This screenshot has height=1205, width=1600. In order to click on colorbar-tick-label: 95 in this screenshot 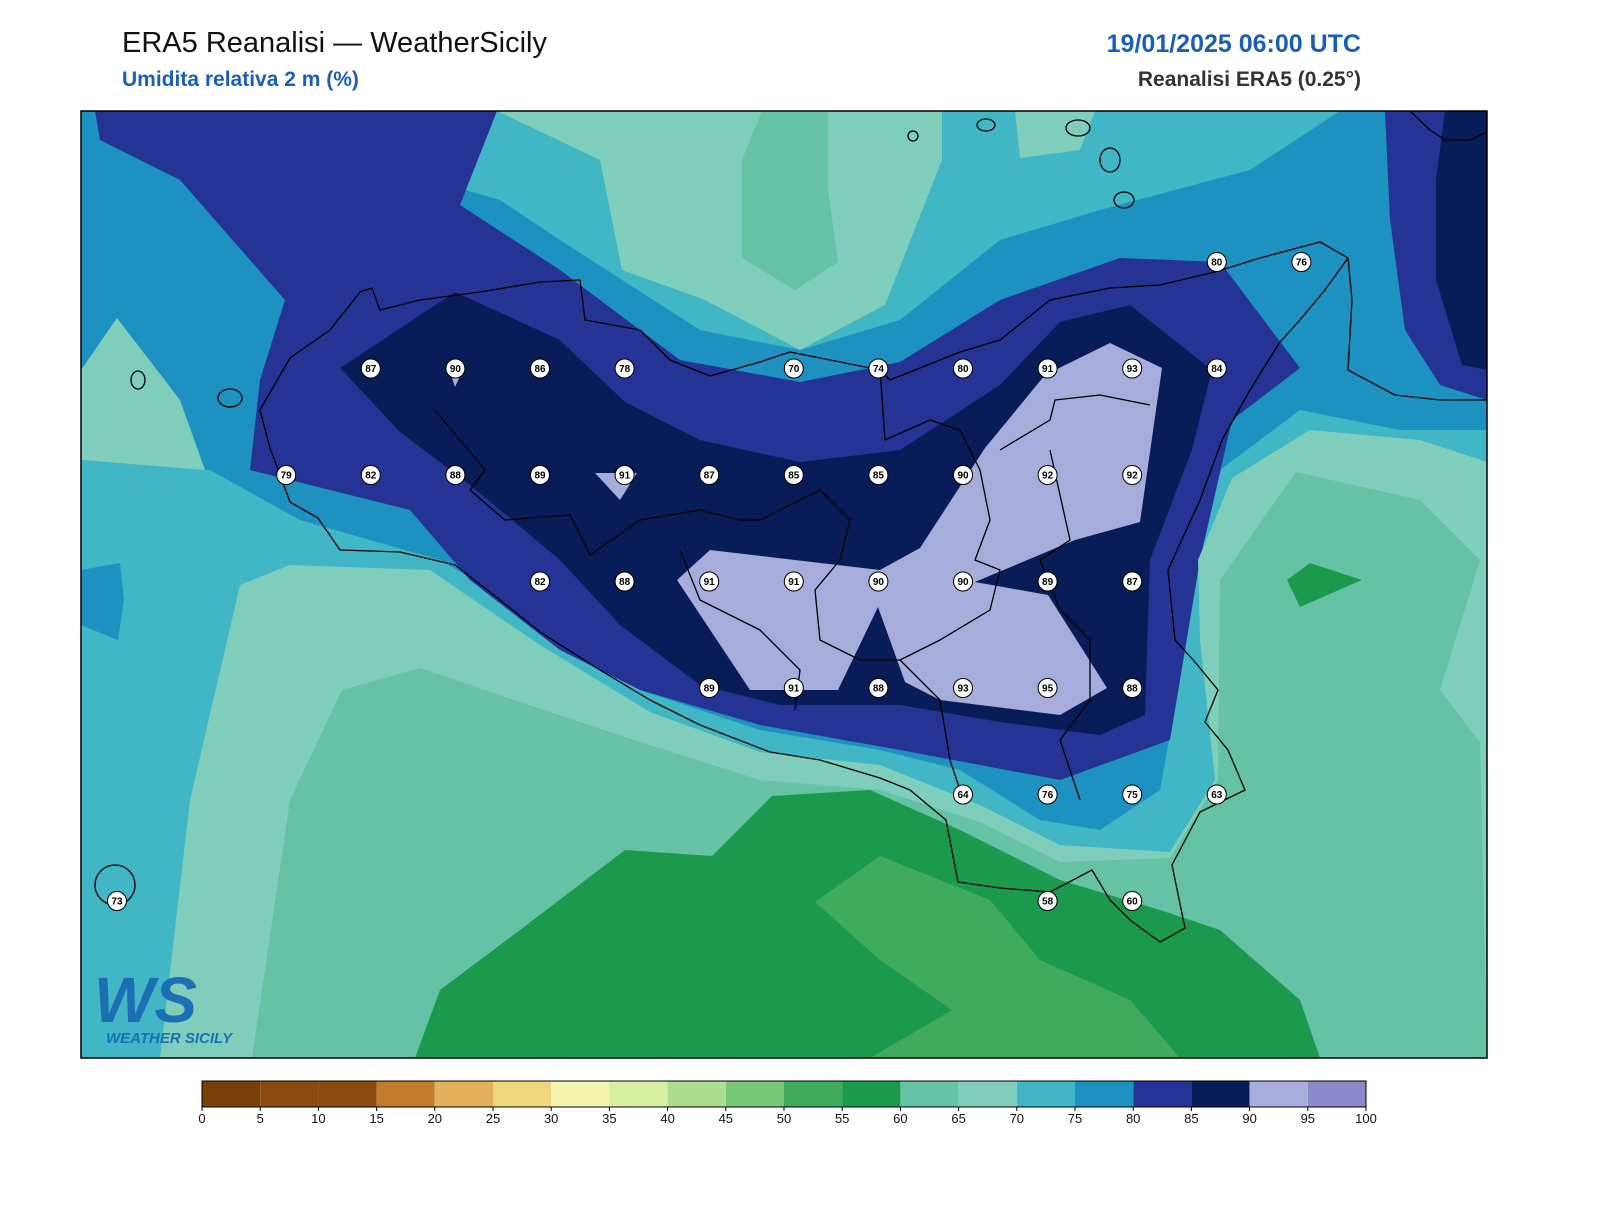, I will do `click(1308, 1118)`.